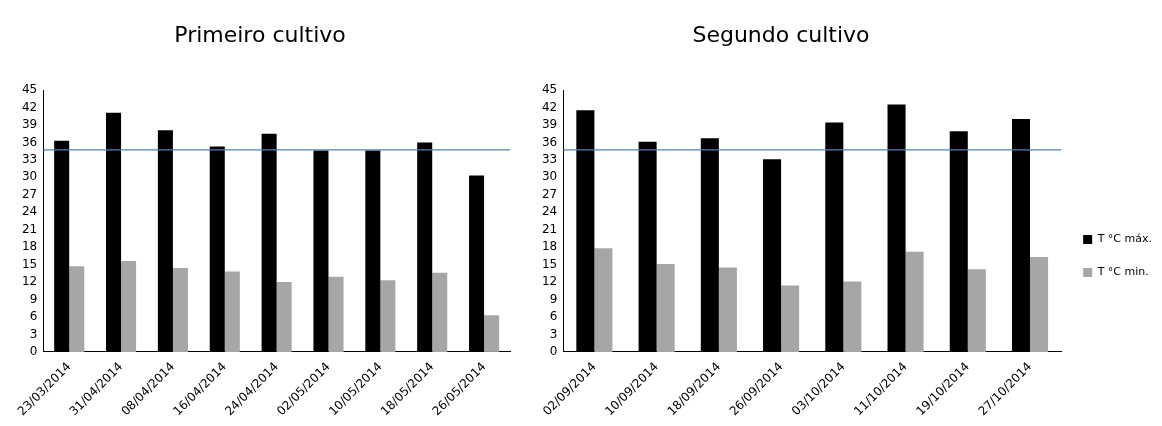 The width and height of the screenshot is (1162, 426). What do you see at coordinates (1124, 239) in the screenshot?
I see `legend-label: T °C máx.` at bounding box center [1124, 239].